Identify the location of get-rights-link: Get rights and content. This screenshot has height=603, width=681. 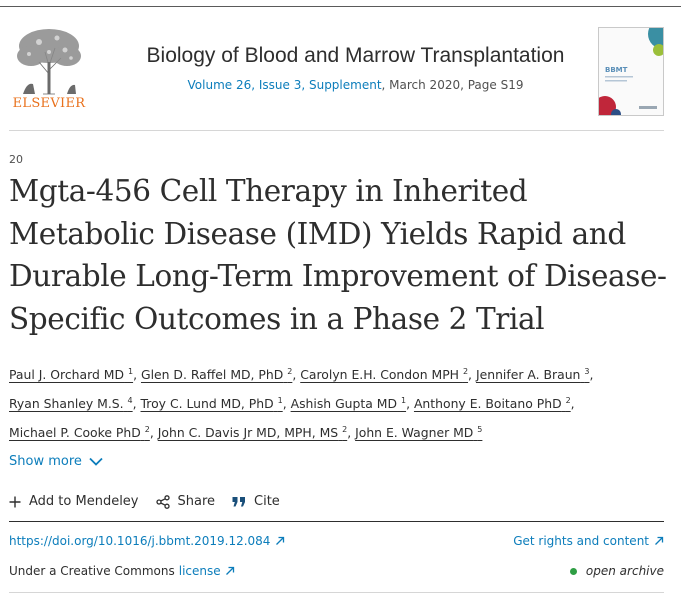
(588, 541).